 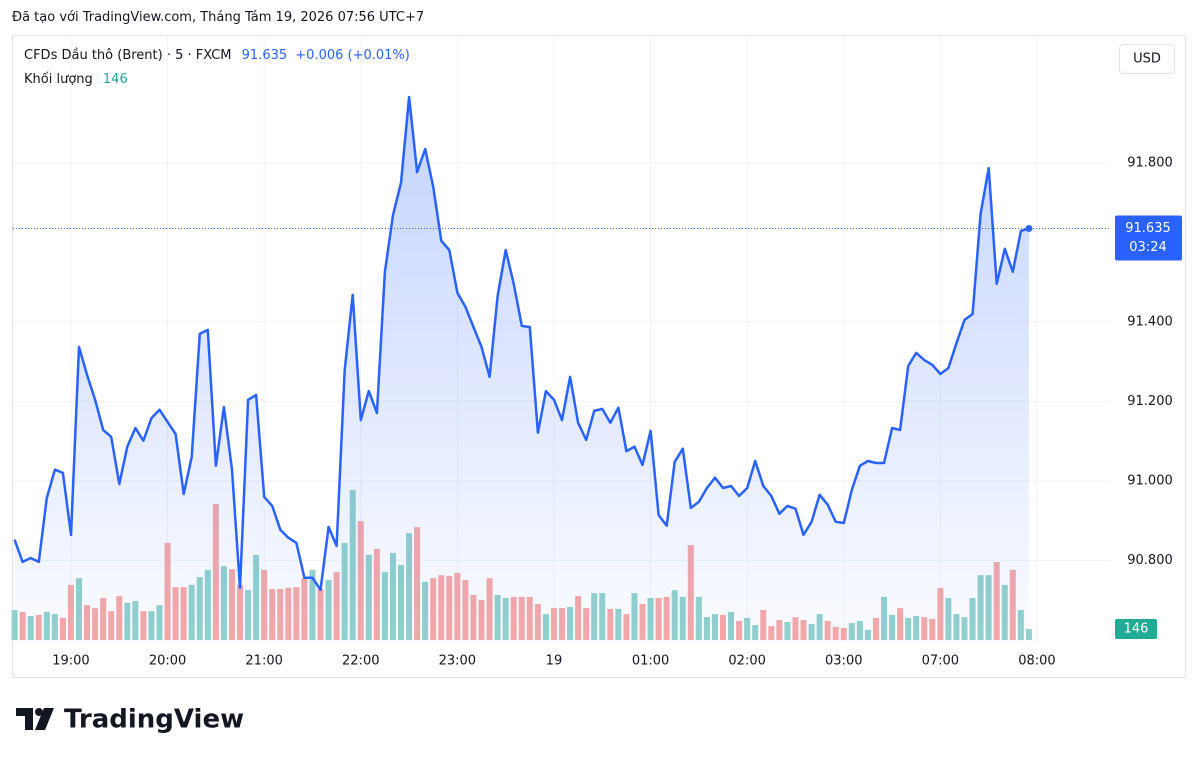 What do you see at coordinates (1150, 401) in the screenshot?
I see `y-tick-label: 91.200` at bounding box center [1150, 401].